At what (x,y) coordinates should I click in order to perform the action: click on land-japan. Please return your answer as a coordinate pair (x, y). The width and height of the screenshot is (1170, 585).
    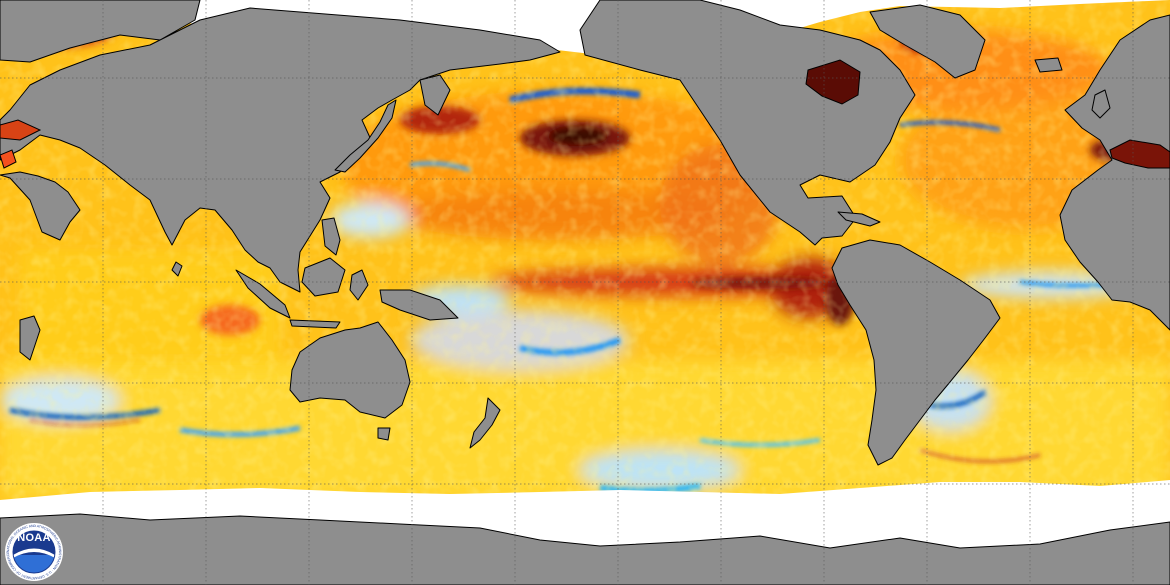
    Looking at the image, I should click on (365, 136).